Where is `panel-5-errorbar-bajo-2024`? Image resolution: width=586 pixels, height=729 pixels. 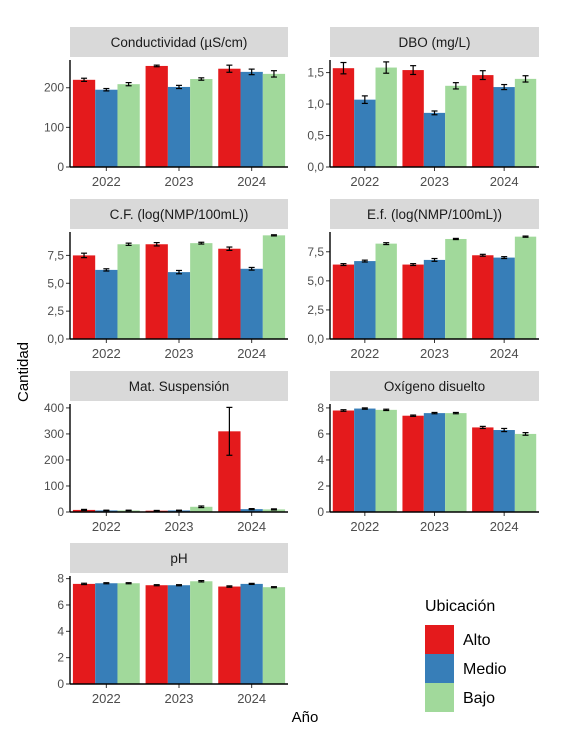 panel-5-errorbar-bajo-2024 is located at coordinates (273, 509).